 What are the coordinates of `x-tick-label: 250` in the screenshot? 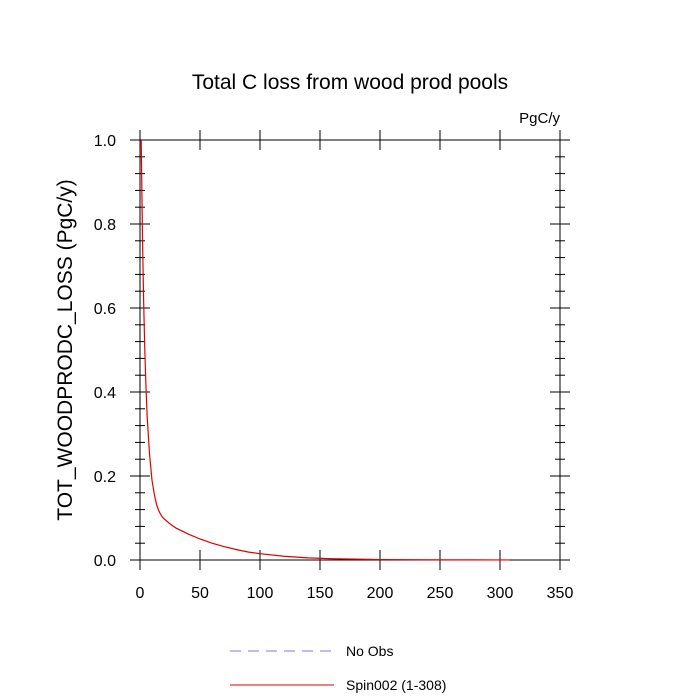 It's located at (440, 593).